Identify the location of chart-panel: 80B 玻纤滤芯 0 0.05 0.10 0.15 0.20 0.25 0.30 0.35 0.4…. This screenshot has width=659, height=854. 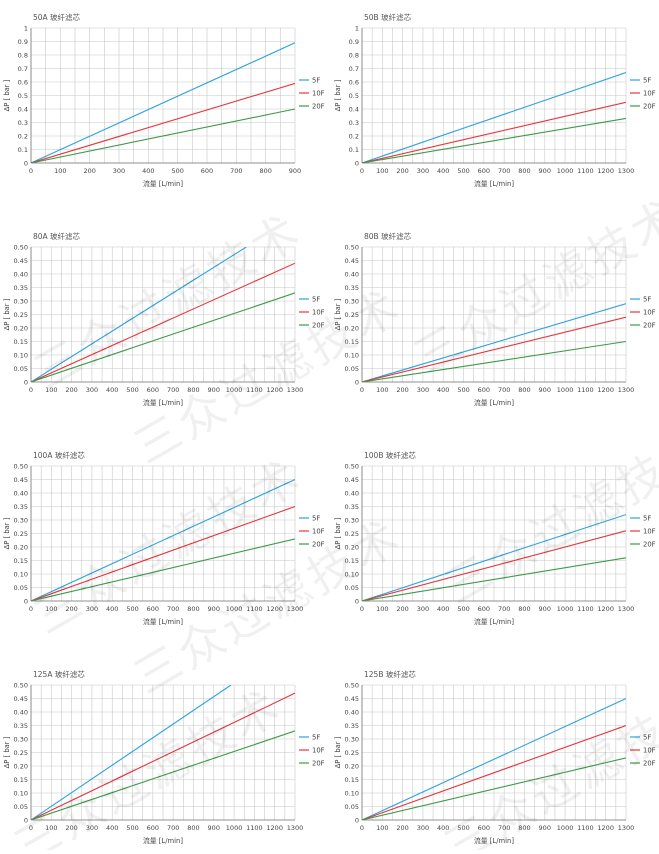
(495, 319).